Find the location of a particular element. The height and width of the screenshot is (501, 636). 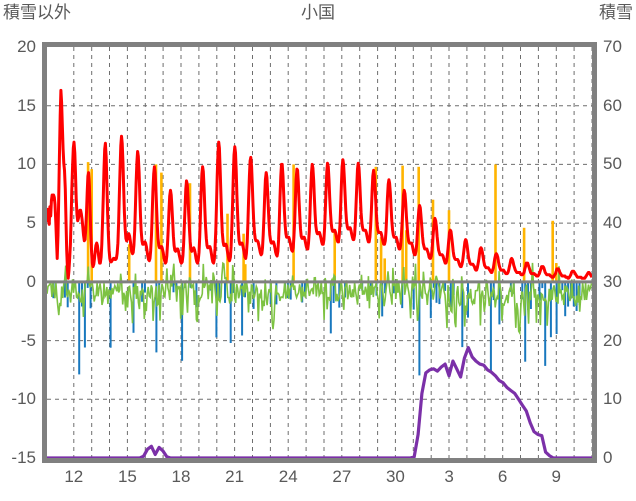

y-tick-left-5: 5 is located at coordinates (31, 223).